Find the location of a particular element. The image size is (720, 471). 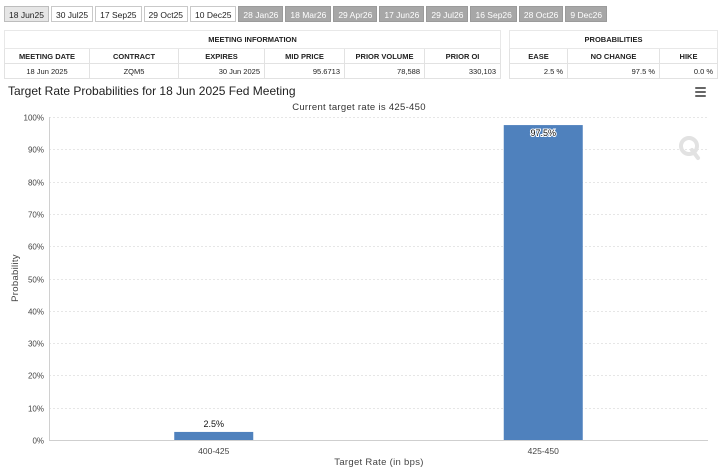

y-axis-ticks: 0% 10% 20% 30% 40% 50% 60% 70% 80% 90% 100% is located at coordinates (34, 280).